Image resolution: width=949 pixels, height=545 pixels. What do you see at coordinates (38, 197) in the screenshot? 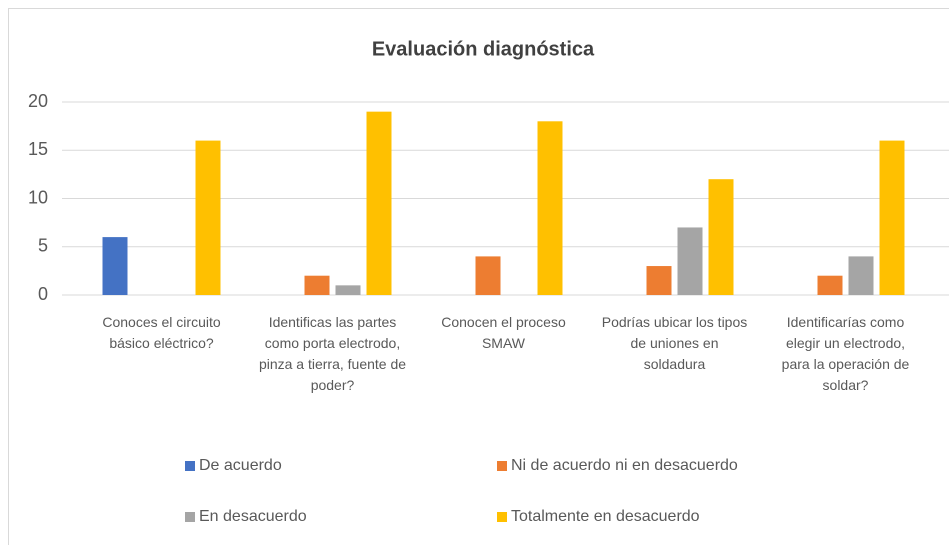
I see `y-tick-label: 10` at bounding box center [38, 197].